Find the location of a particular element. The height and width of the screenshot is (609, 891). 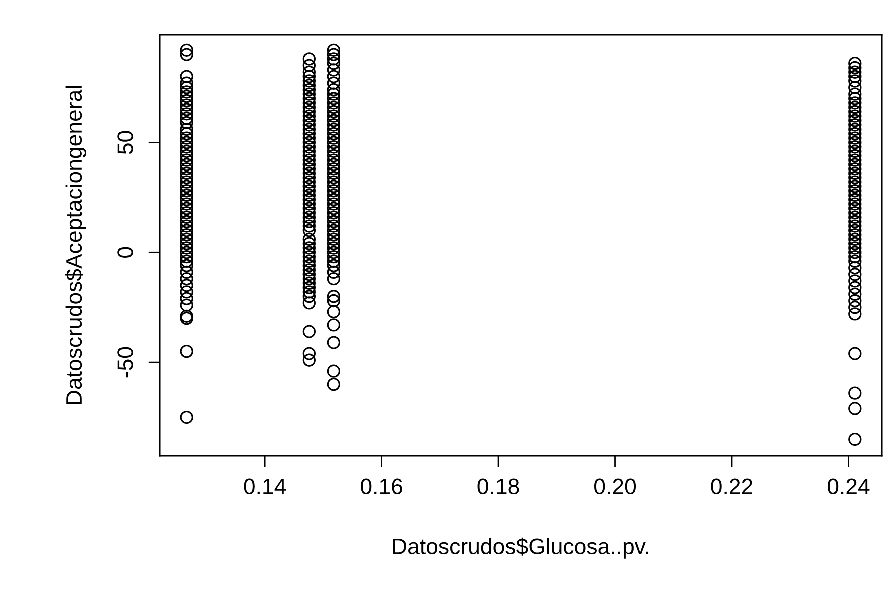

x-tick-label: 0.18 is located at coordinates (499, 486).